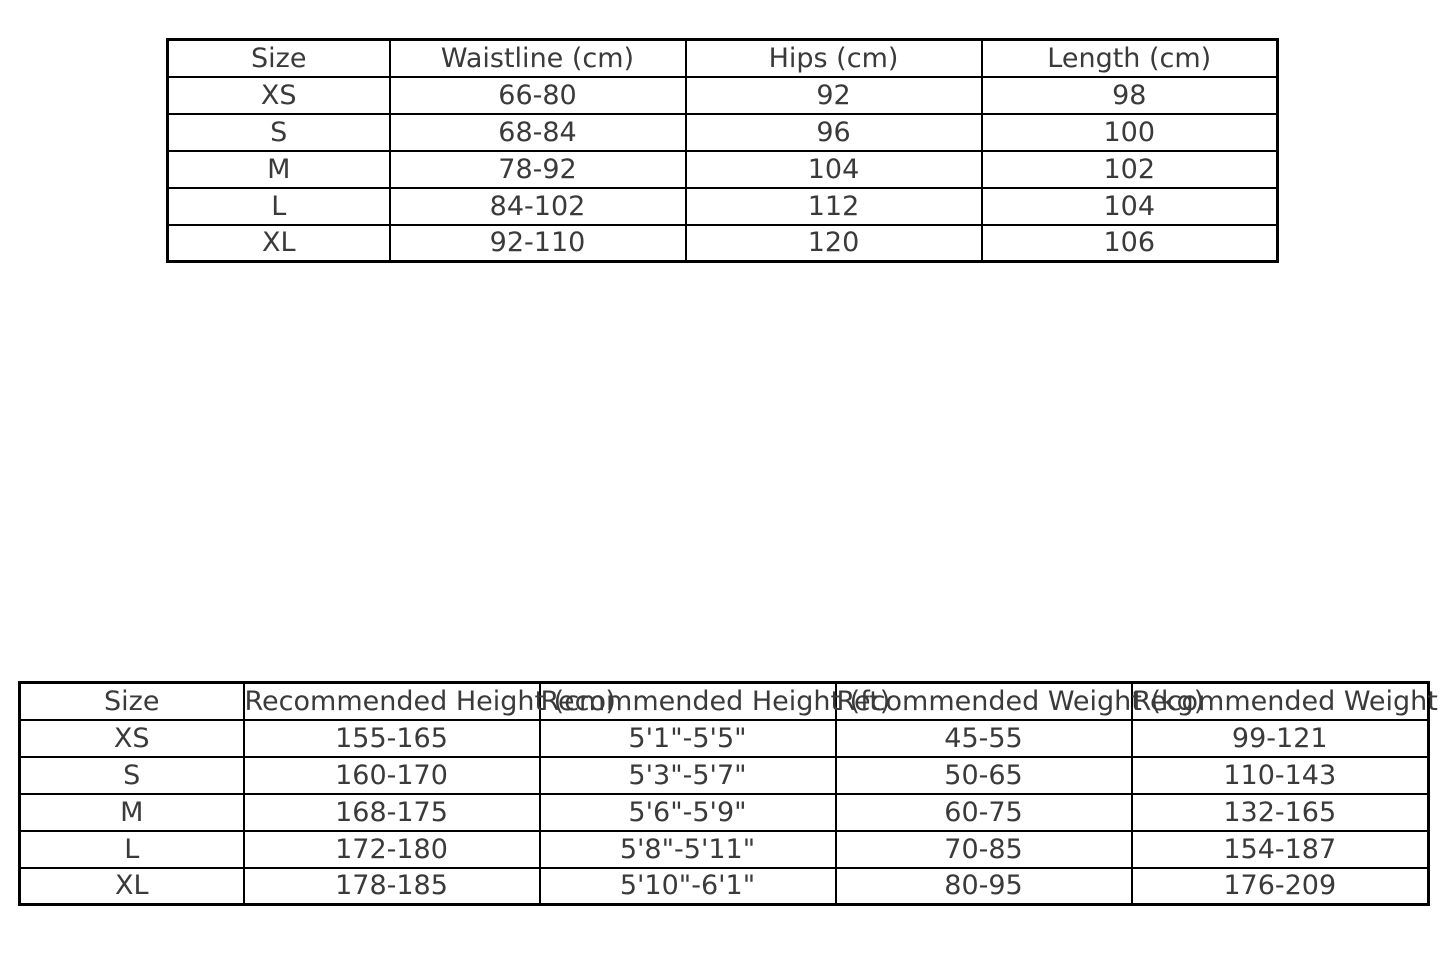  Describe the element at coordinates (833, 243) in the screenshot. I see `cell-hips: 120` at that location.